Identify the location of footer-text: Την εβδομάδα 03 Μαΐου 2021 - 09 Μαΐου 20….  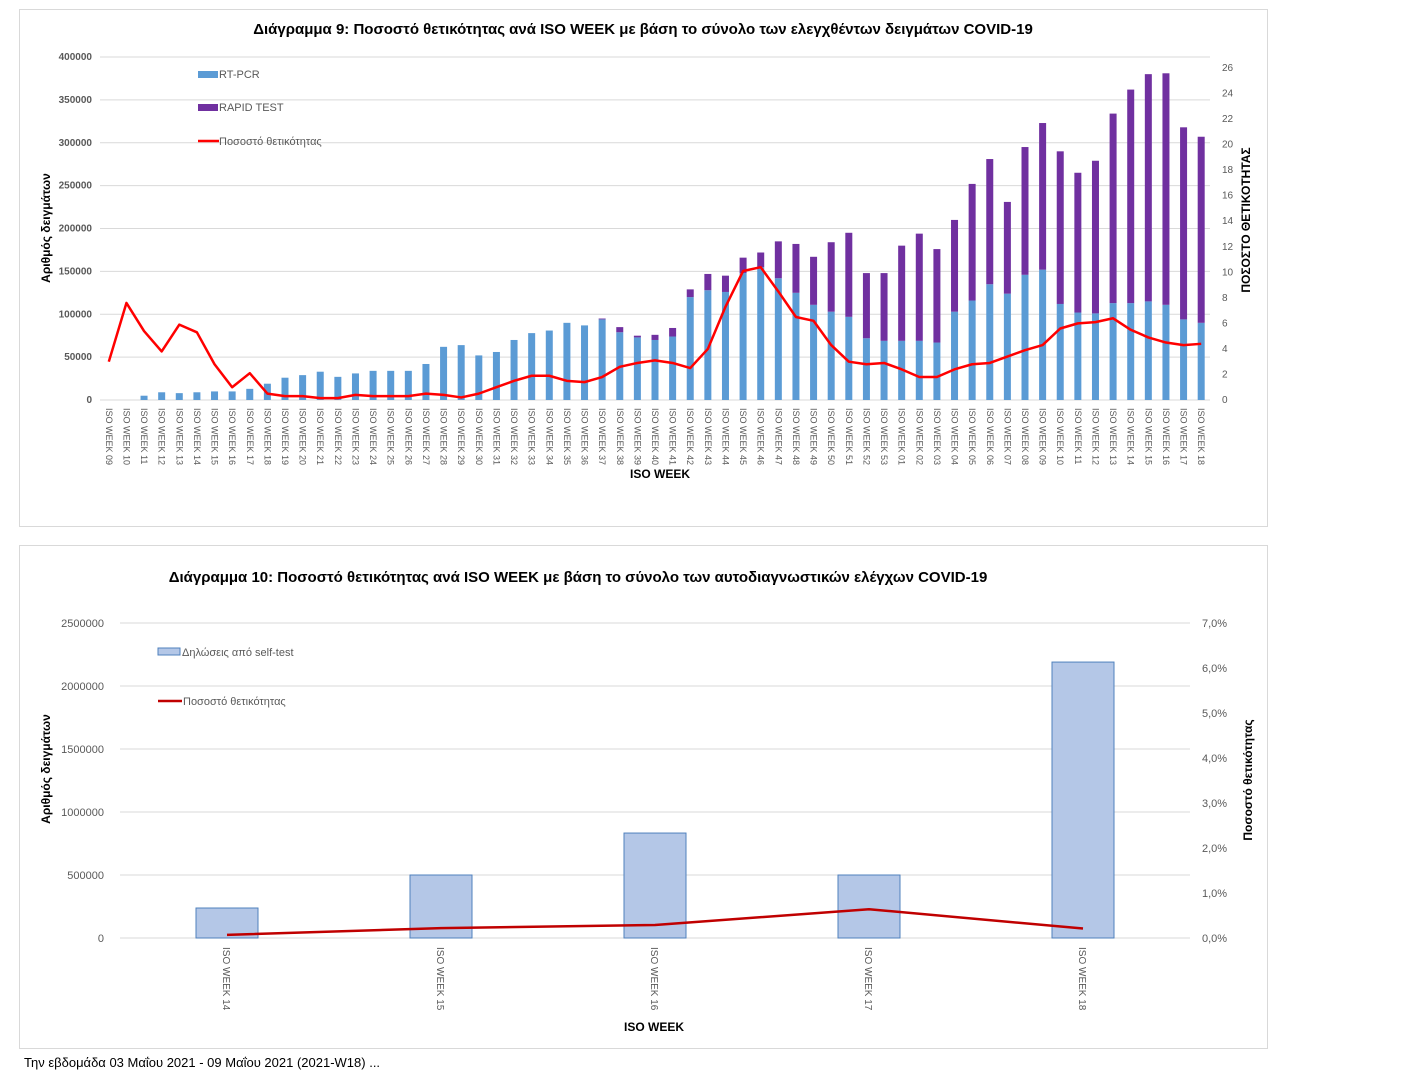
(202, 1062).